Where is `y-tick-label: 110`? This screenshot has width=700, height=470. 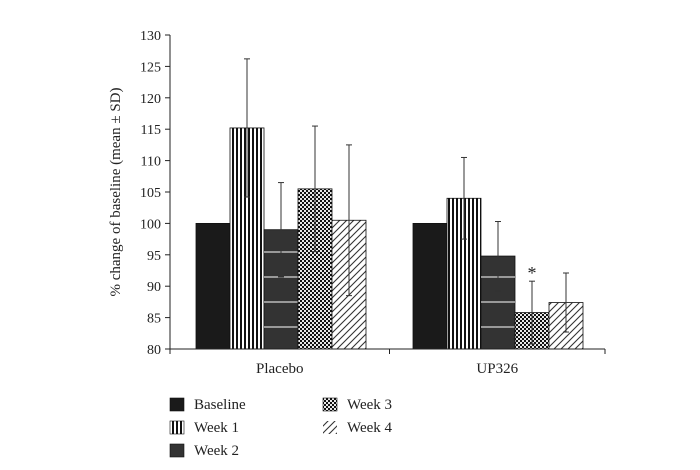
y-tick-label: 110 is located at coordinates (151, 162).